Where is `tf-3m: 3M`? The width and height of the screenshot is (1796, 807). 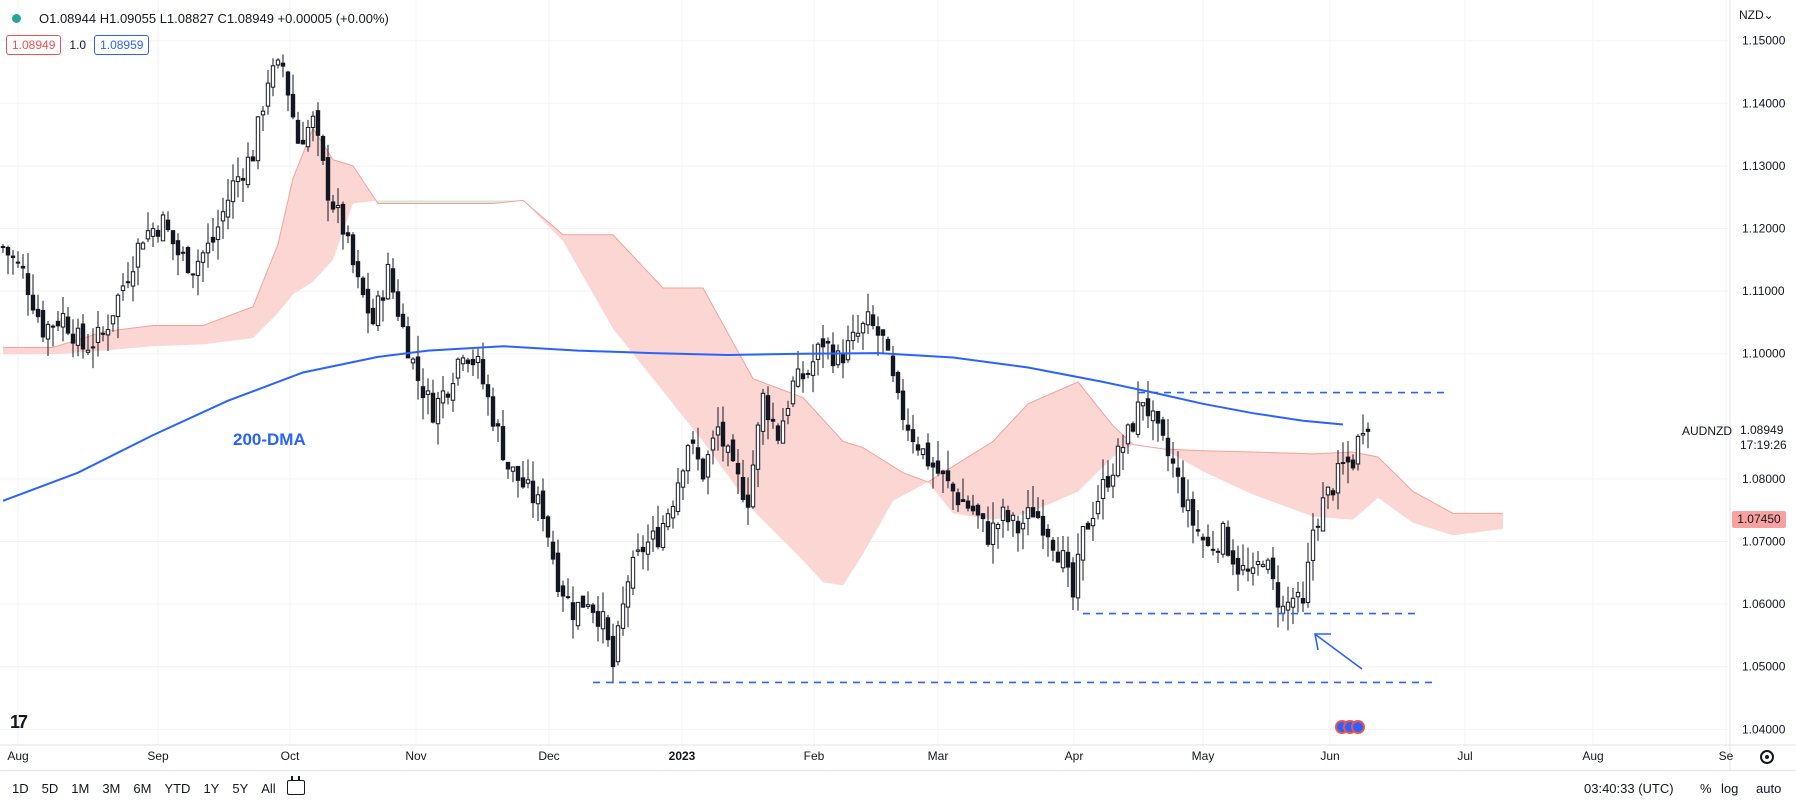 tf-3m: 3M is located at coordinates (111, 788).